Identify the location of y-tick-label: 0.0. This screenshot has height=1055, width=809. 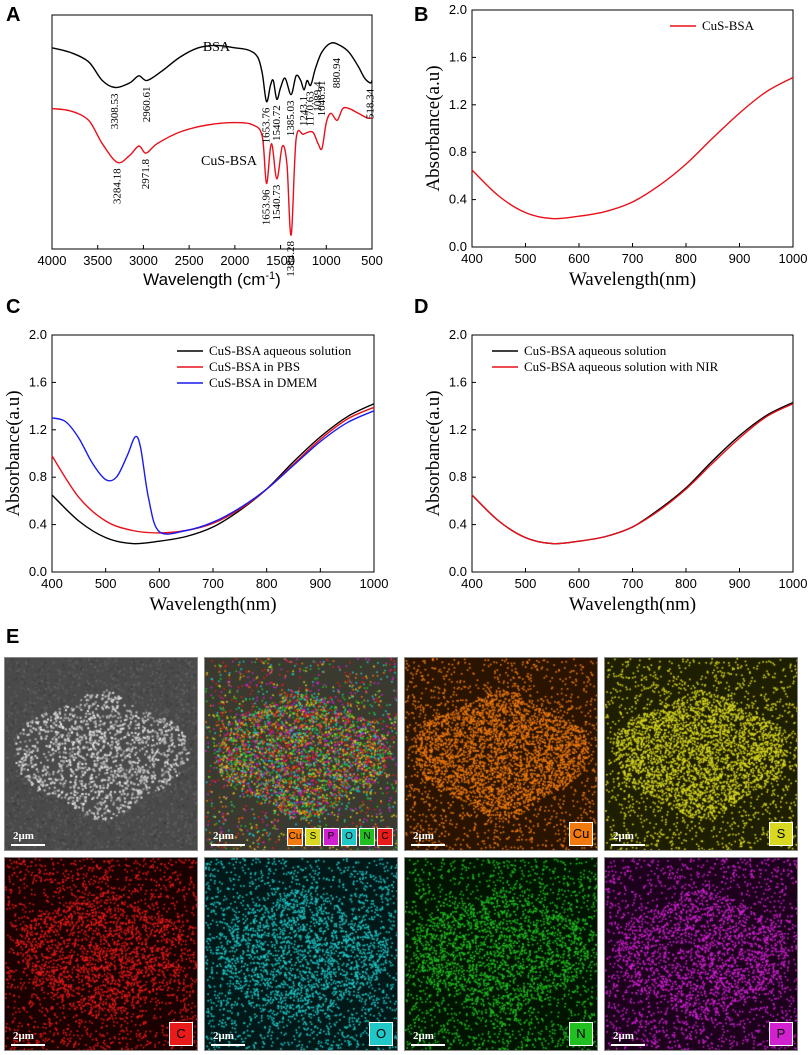
(38, 571).